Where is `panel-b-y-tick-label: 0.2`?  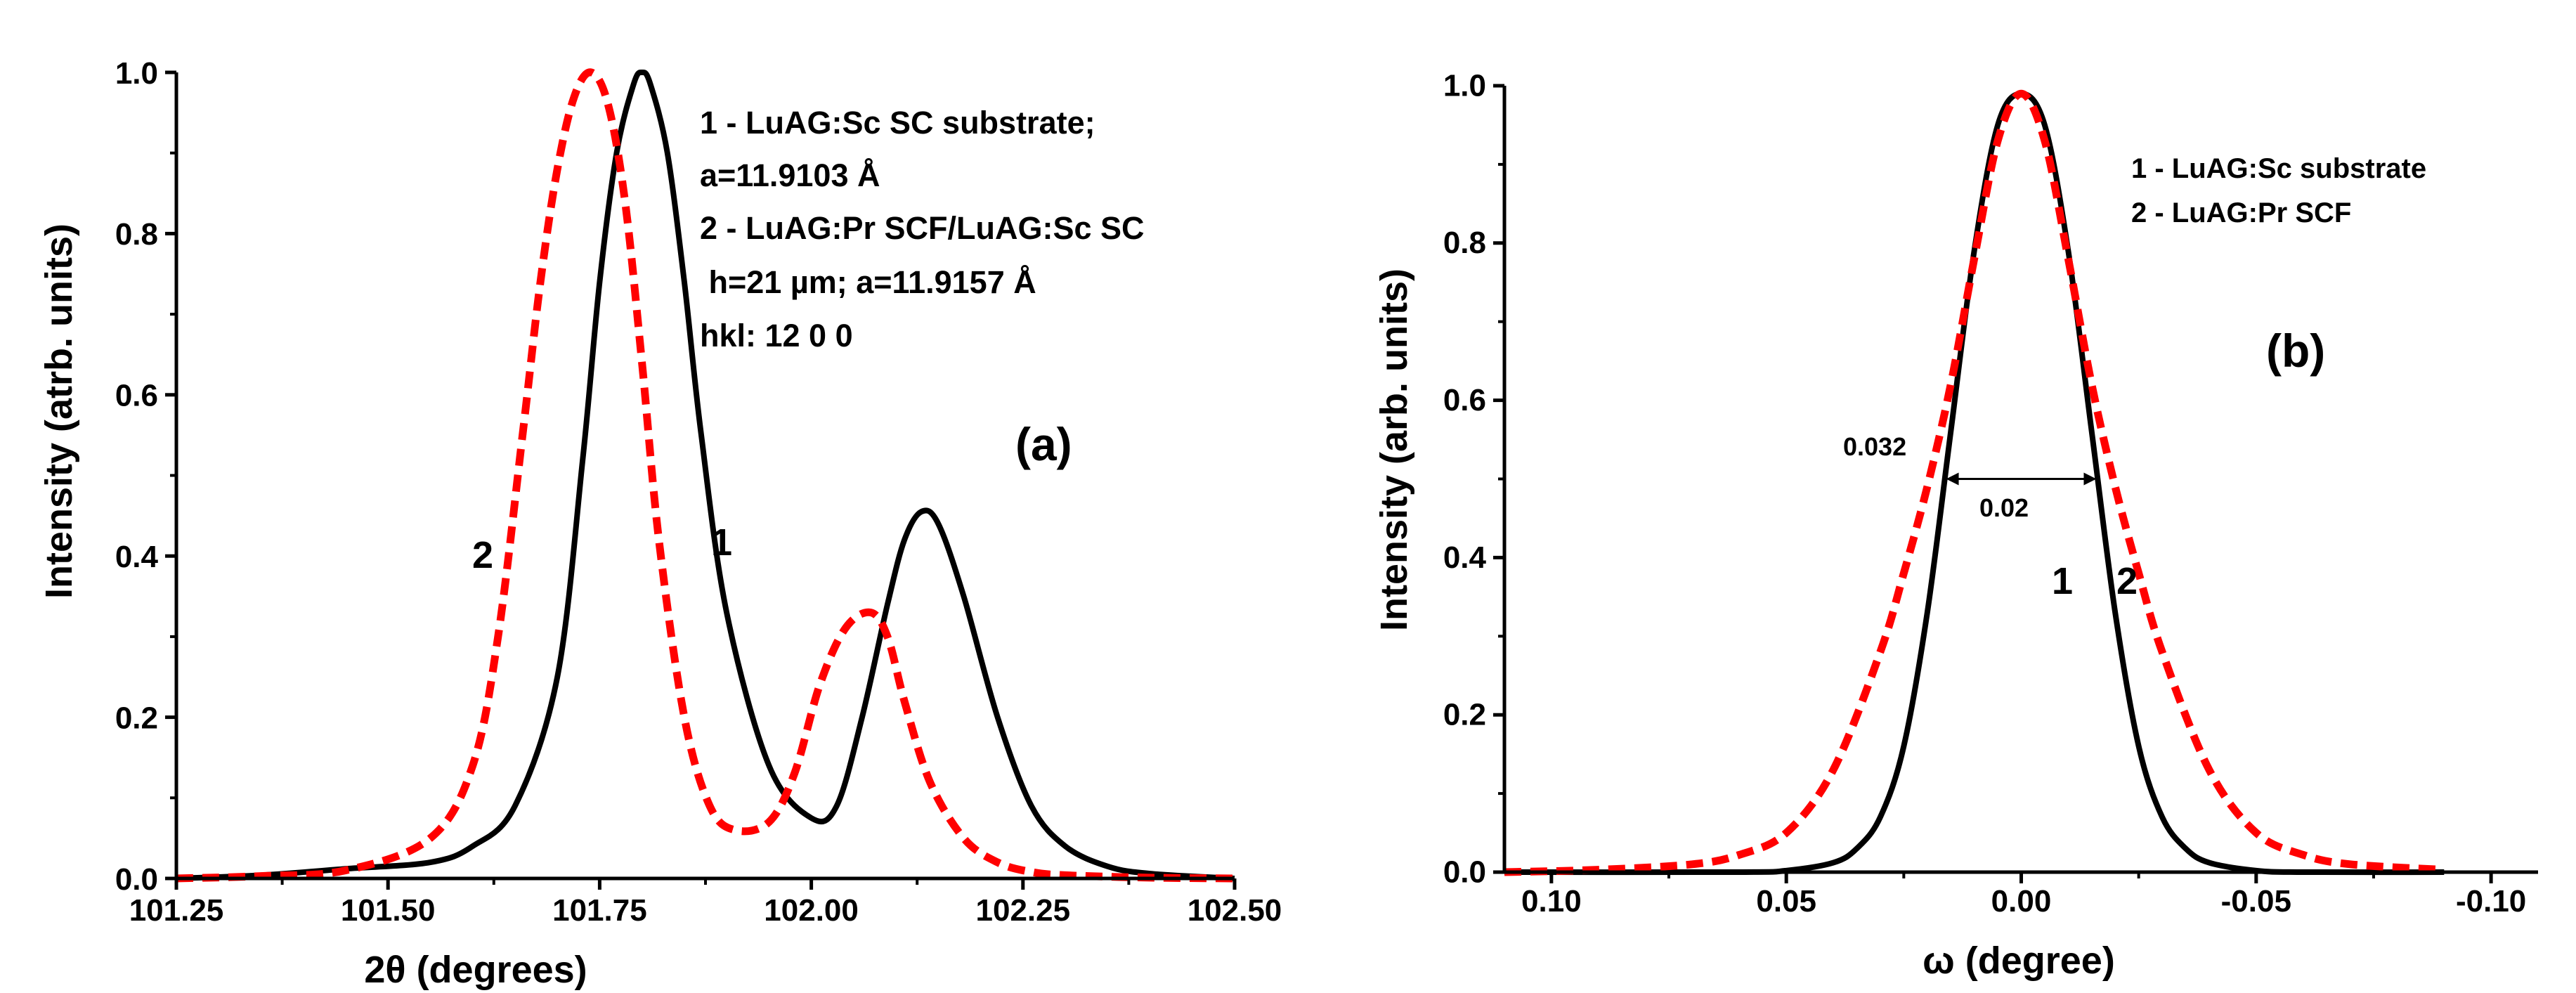
panel-b-y-tick-label: 0.2 is located at coordinates (1464, 715).